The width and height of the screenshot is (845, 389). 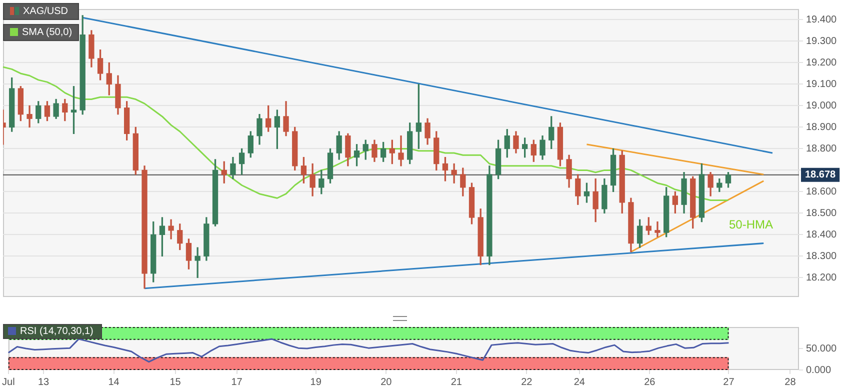 What do you see at coordinates (790, 382) in the screenshot?
I see `x-tick-label: 28` at bounding box center [790, 382].